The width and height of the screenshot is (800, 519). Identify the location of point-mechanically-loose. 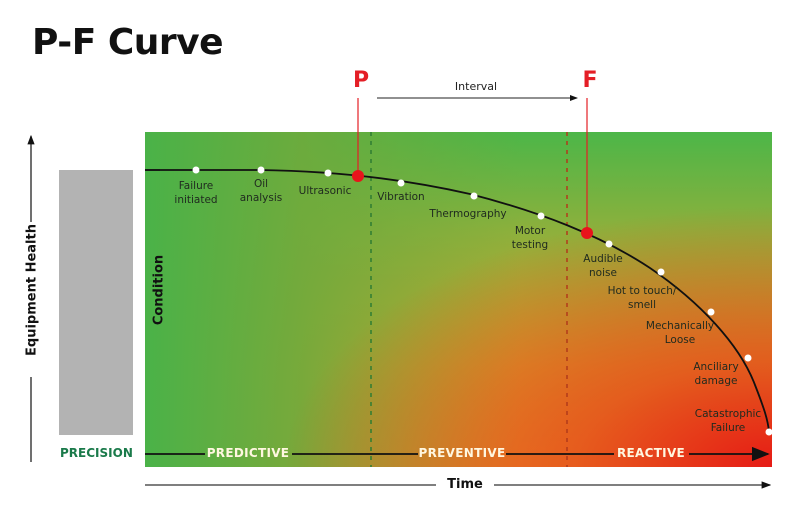
(711, 312).